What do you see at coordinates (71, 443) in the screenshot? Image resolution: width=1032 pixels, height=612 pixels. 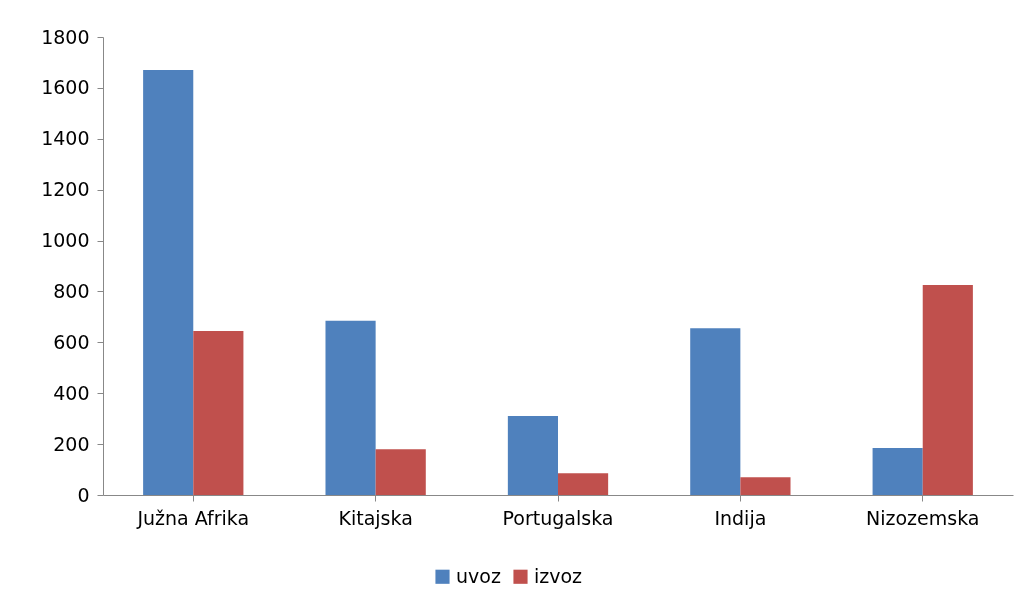 I see `y-tick-label: 200` at bounding box center [71, 443].